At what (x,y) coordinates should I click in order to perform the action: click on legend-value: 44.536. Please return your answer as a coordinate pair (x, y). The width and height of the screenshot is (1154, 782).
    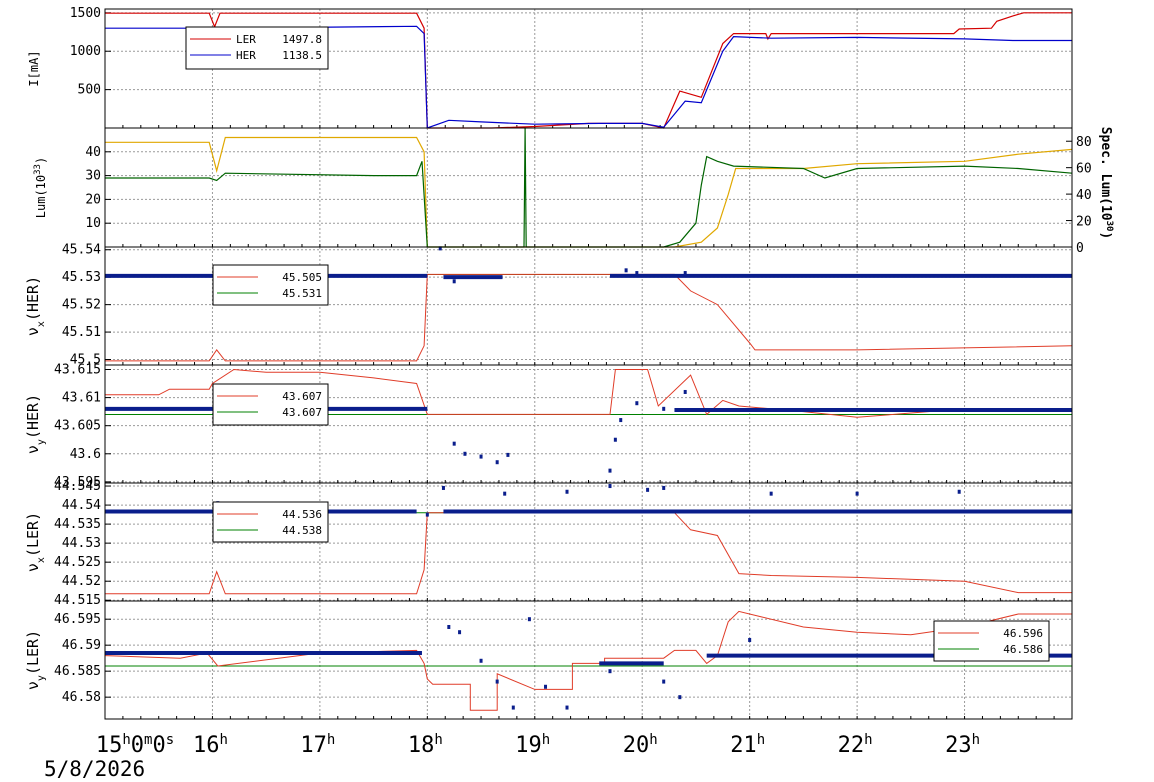
    Looking at the image, I should click on (302, 514).